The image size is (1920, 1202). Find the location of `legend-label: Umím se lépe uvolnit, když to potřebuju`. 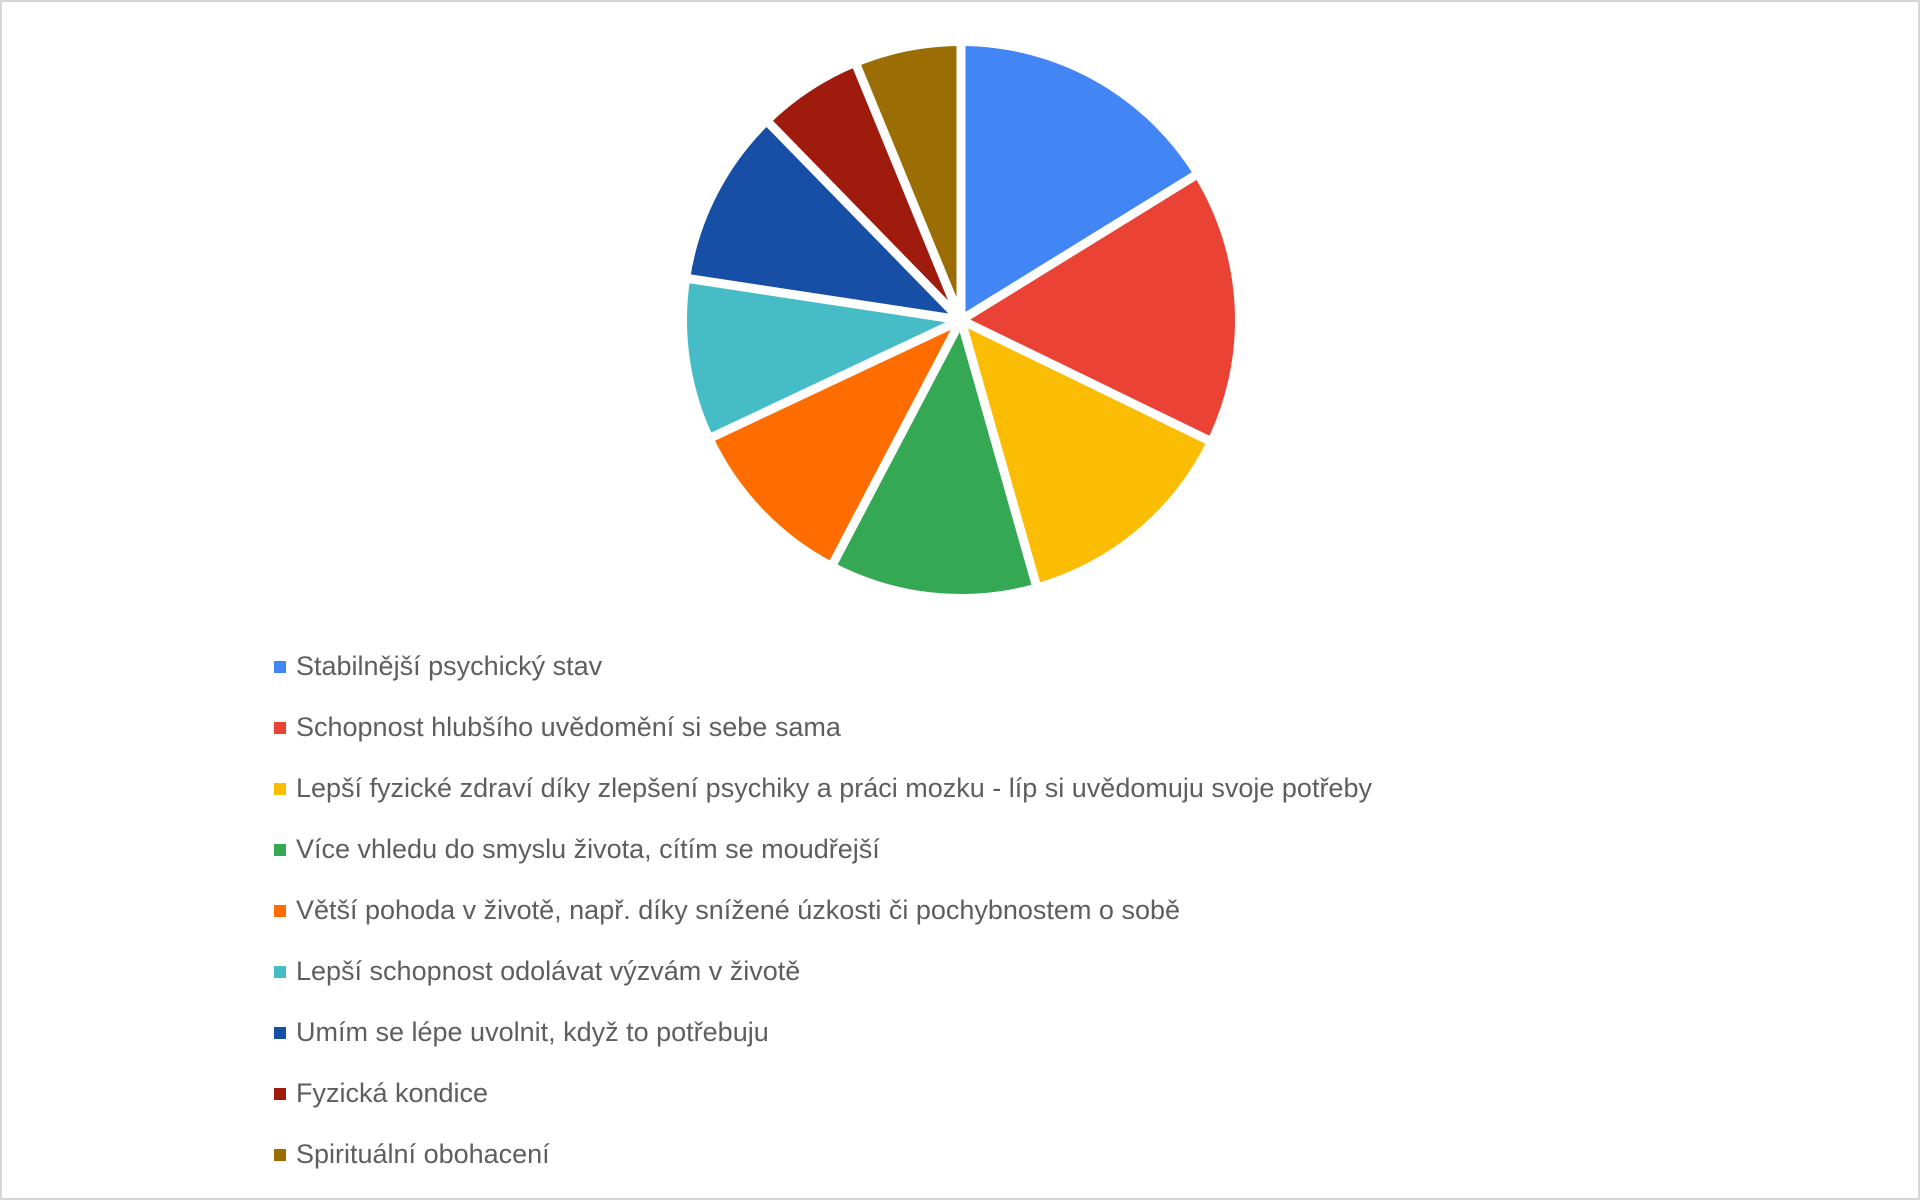

legend-label: Umím se lépe uvolnit, když to potřebuju is located at coordinates (532, 1032).